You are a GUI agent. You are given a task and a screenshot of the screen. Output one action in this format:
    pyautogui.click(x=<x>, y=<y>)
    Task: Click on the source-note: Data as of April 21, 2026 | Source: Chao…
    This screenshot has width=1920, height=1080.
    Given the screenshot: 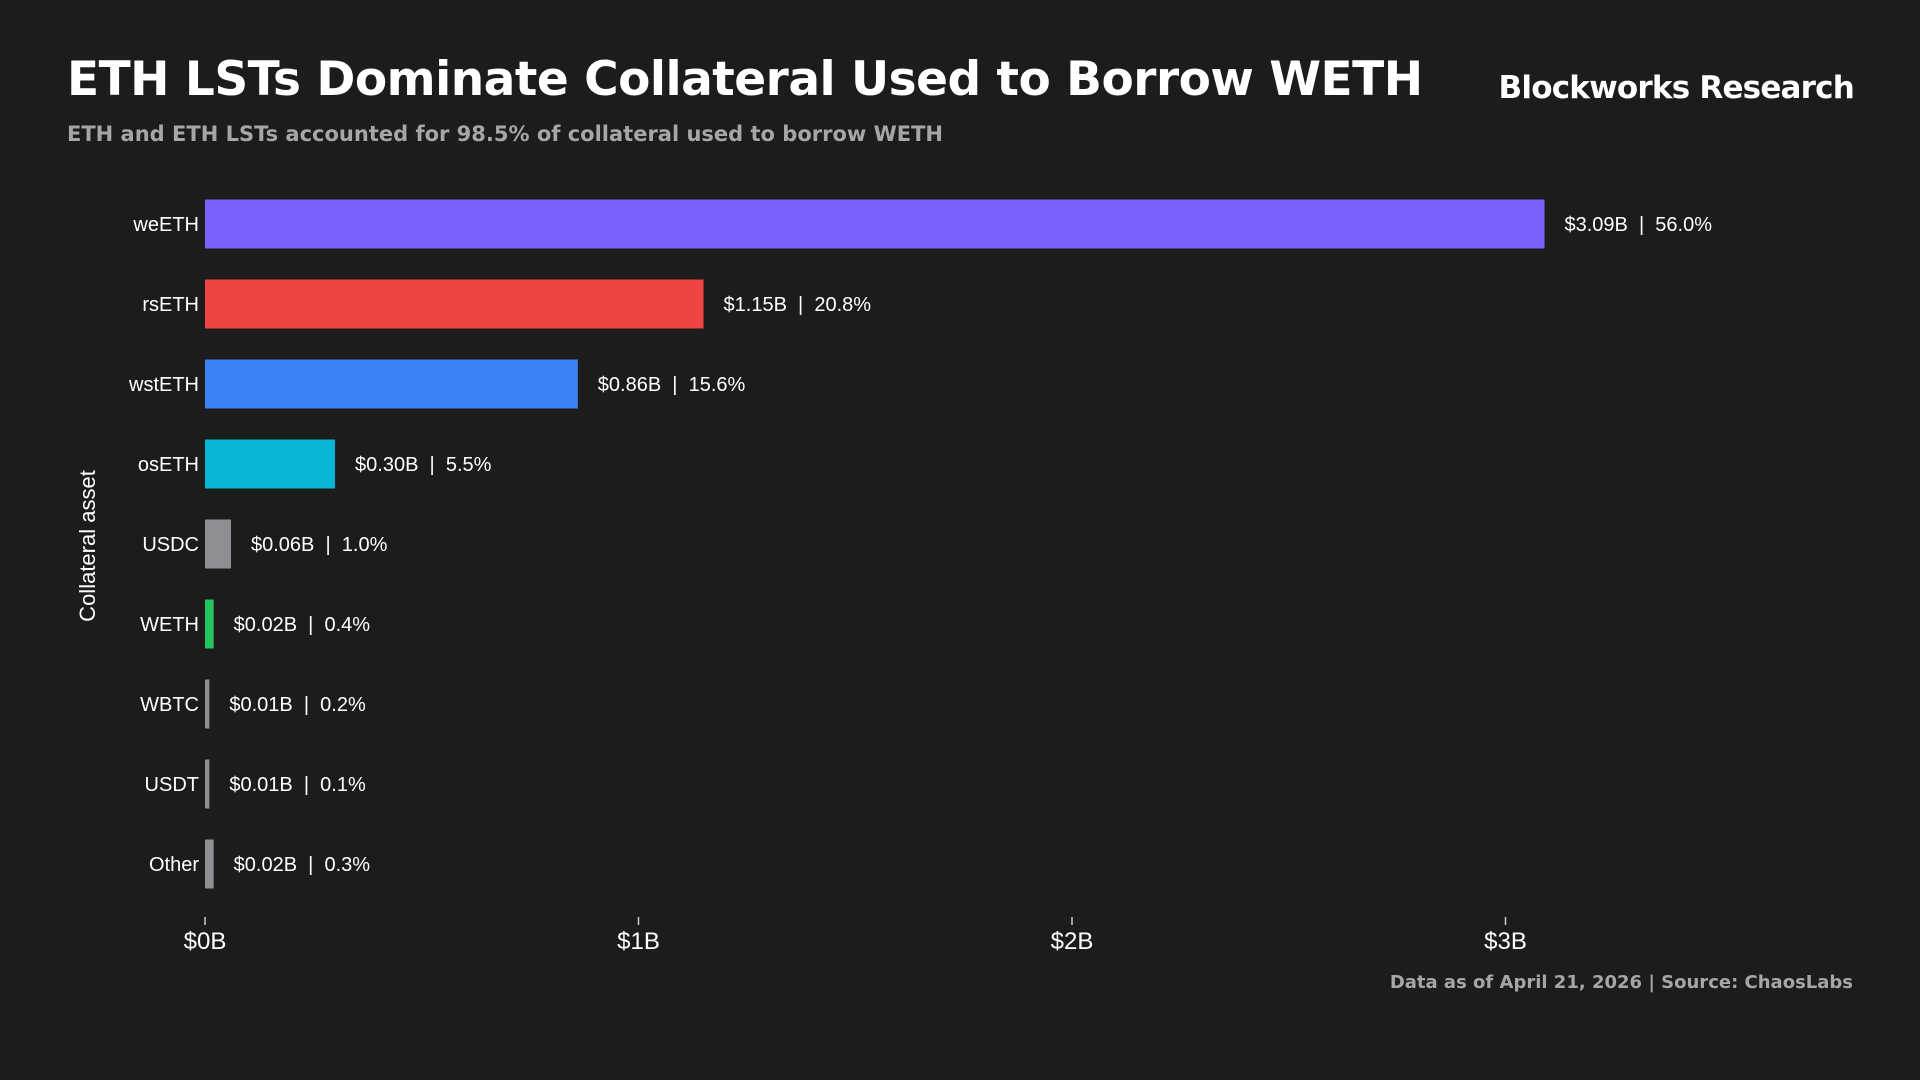 What is the action you would take?
    pyautogui.click(x=1621, y=982)
    